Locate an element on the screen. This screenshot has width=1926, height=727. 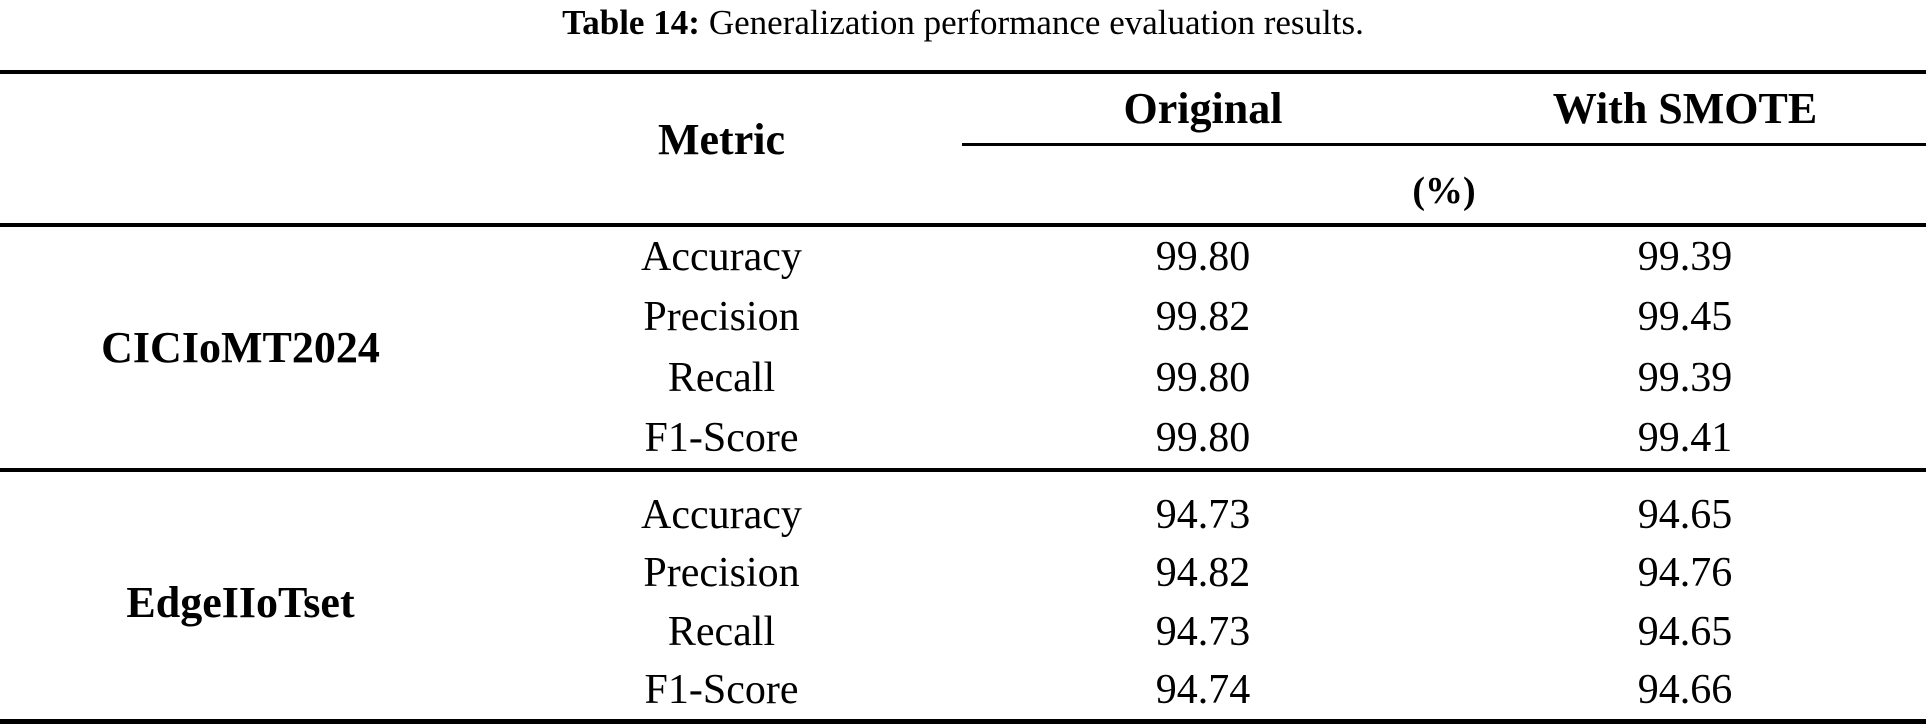
table-top-rule is located at coordinates (963, 72).